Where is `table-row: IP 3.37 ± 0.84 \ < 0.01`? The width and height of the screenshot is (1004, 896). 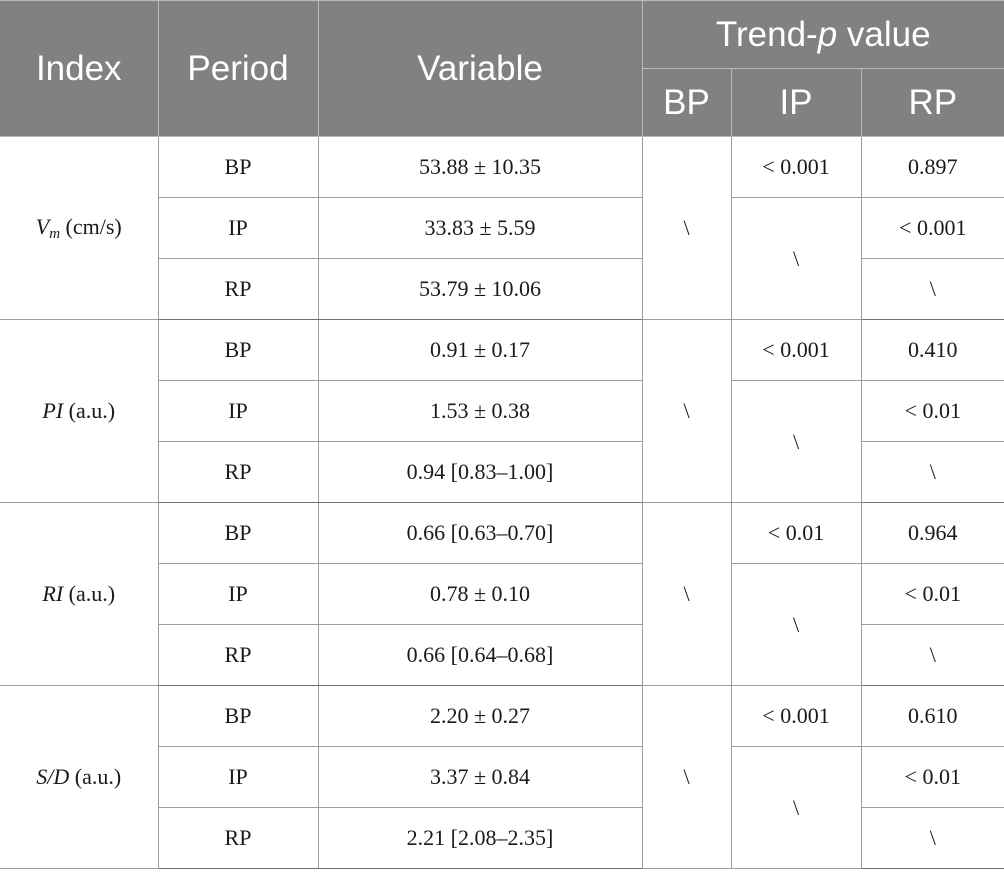
table-row: IP 3.37 ± 0.84 \ < 0.01 is located at coordinates (502, 807).